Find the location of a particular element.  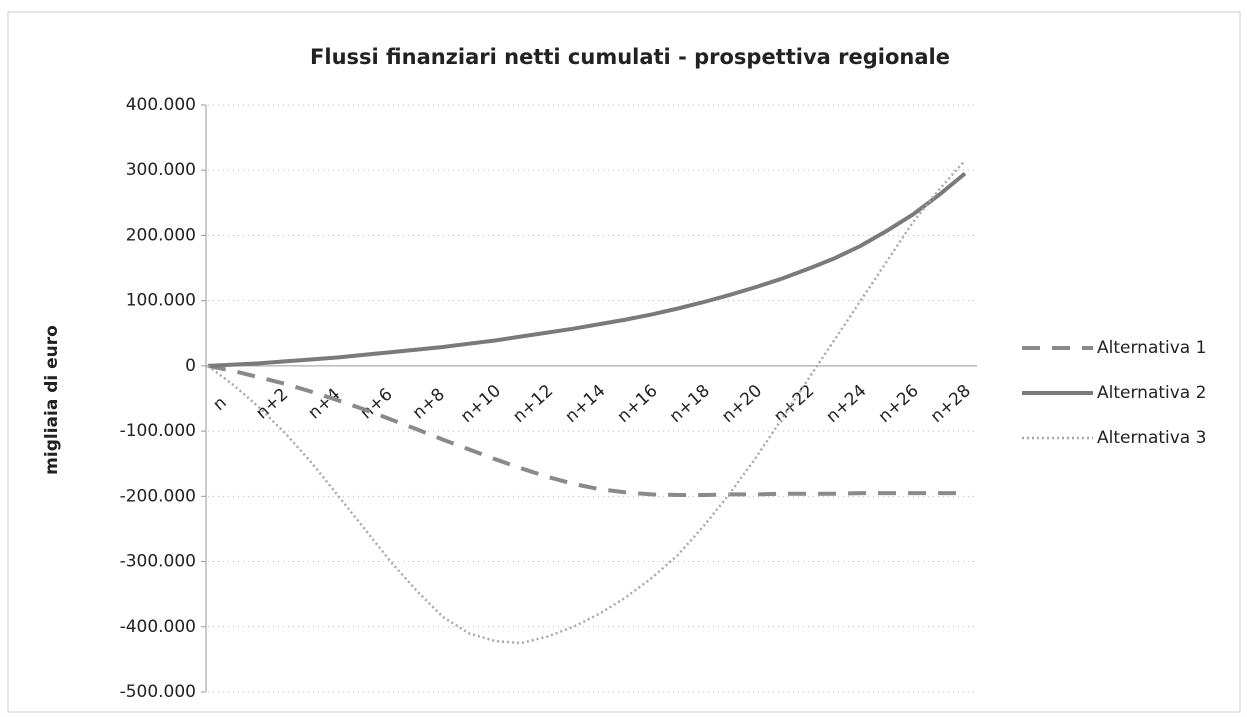

legend-label: Alternativa 2 is located at coordinates (1151, 393).